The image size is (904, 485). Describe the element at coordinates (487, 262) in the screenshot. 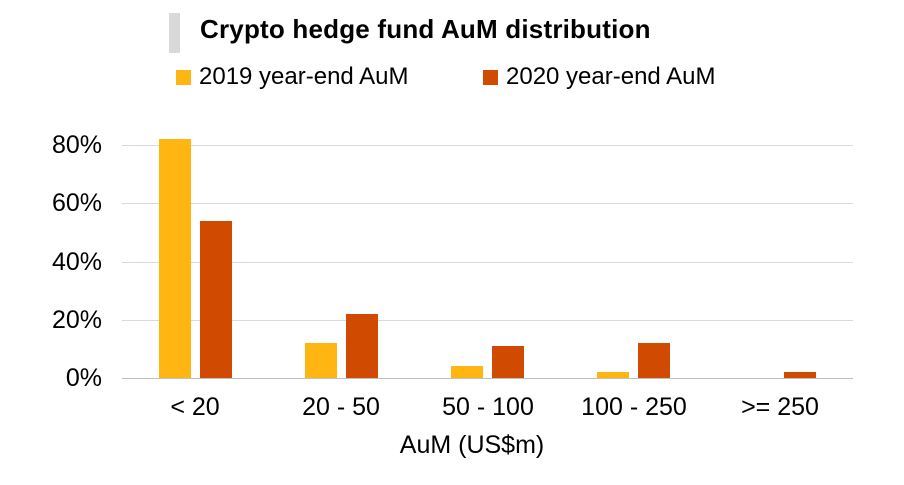

I see `gridline-40pct` at that location.